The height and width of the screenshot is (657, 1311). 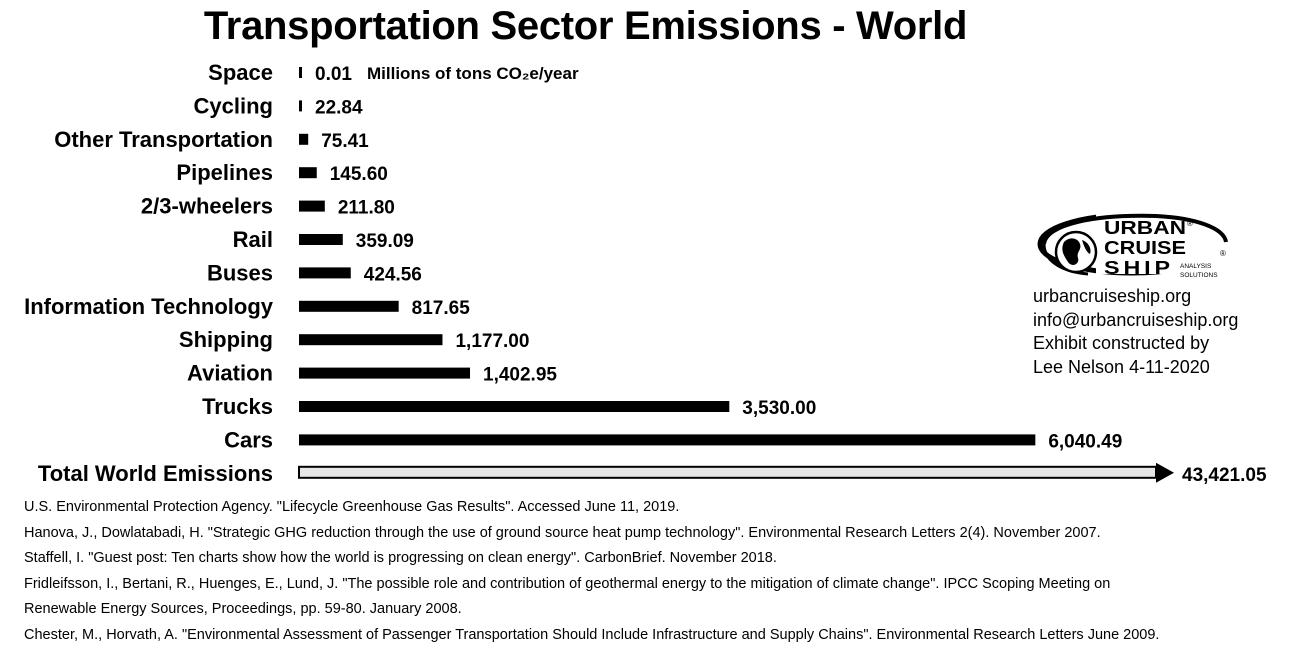 I want to click on value-label-cycling: 22.84, so click(x=339, y=107).